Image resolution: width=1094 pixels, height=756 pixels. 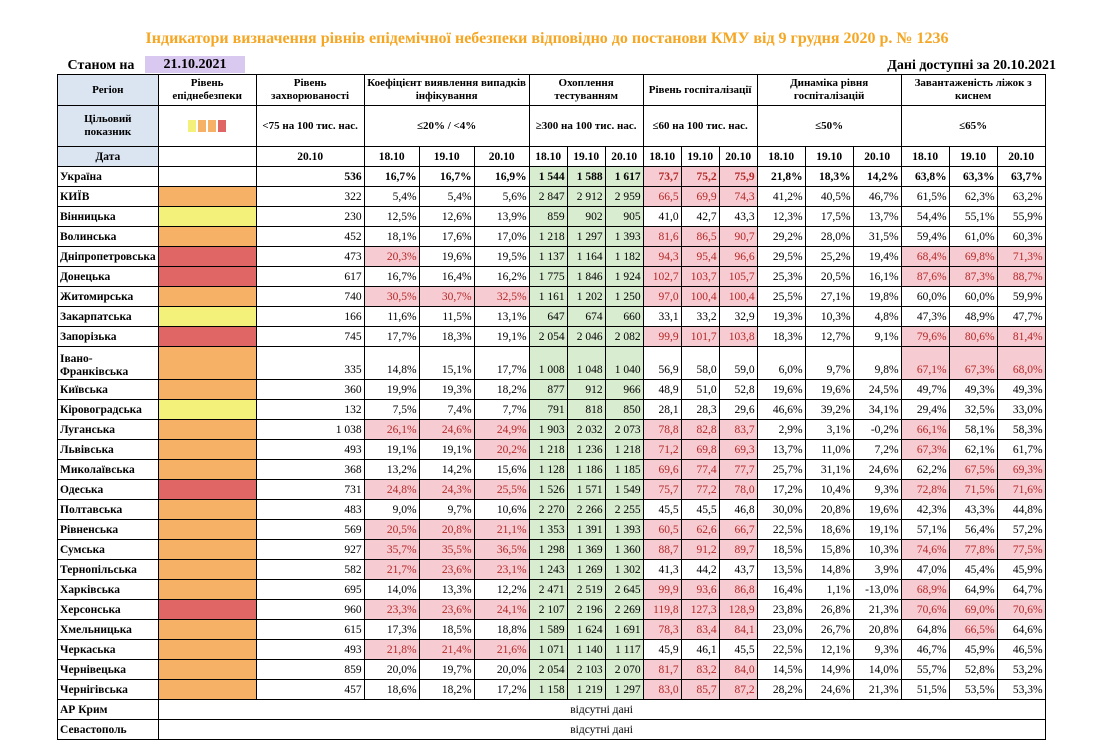 I want to click on testing-value: 2 107, so click(x=548, y=609).